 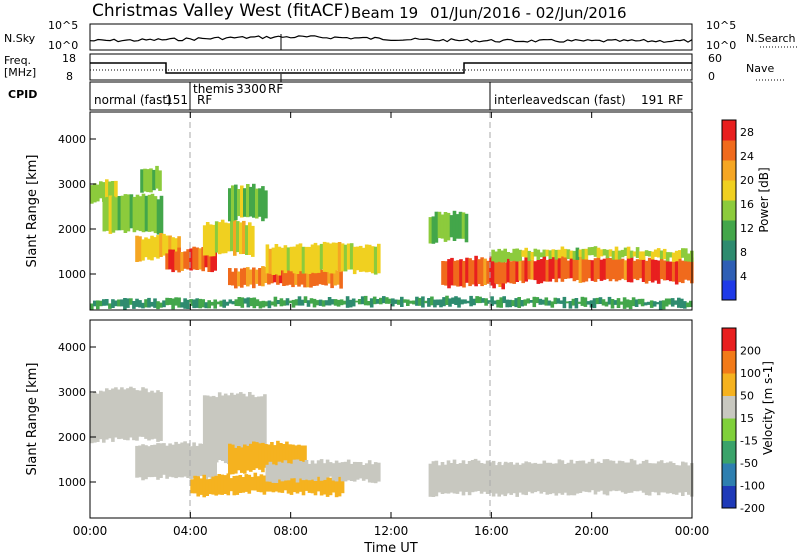 What do you see at coordinates (72, 139) in the screenshot?
I see `y-tick-label: 4000` at bounding box center [72, 139].